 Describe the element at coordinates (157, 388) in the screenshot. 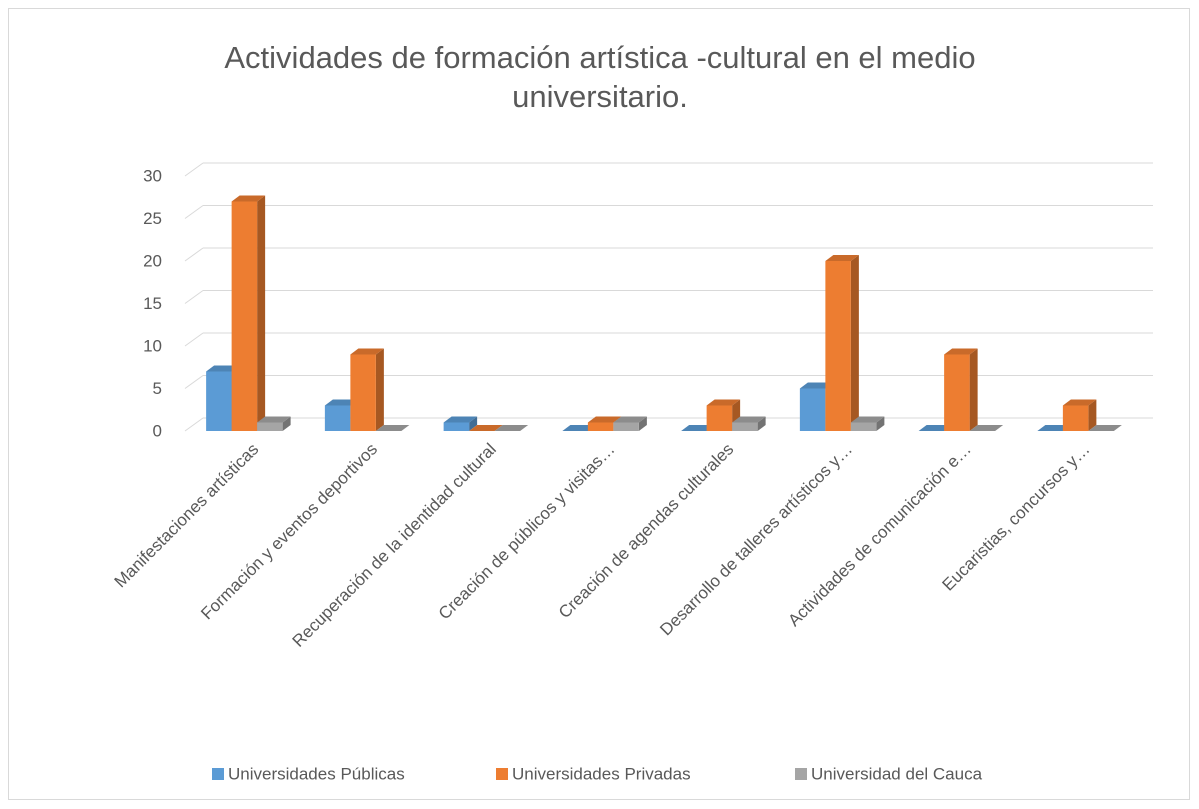

I see `y-tick-label: 5` at that location.